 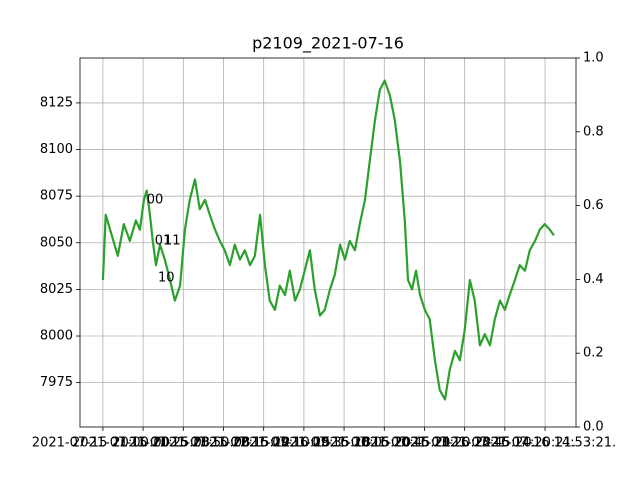 I want to click on y2-tick-label: 0.2, so click(x=593, y=353).